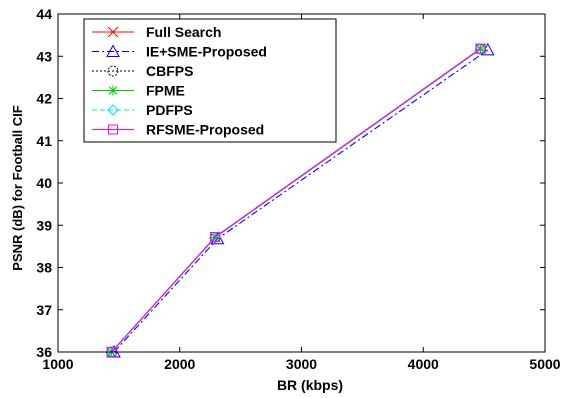  I want to click on y-tick-label: 40, so click(44, 183).